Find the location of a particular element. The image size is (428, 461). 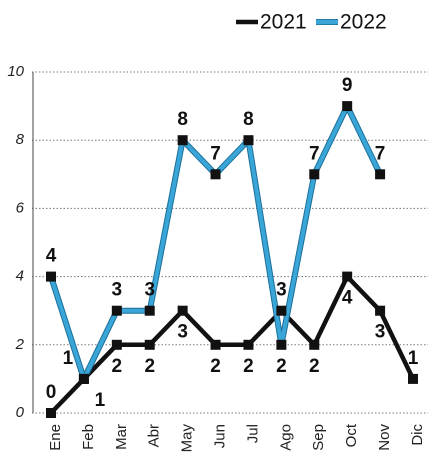

y-tick-label: 10 is located at coordinates (15, 71).